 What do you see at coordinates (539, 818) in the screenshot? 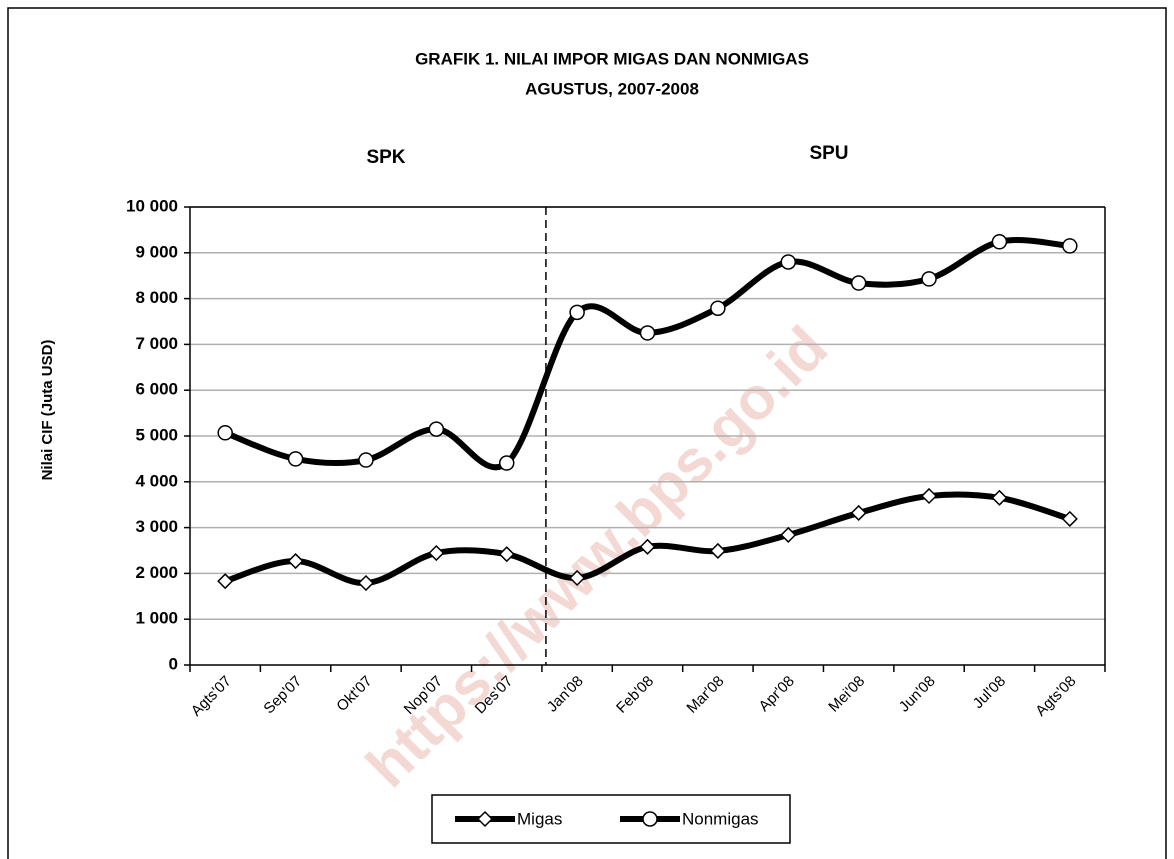
I see `legend-label: Migas` at bounding box center [539, 818].